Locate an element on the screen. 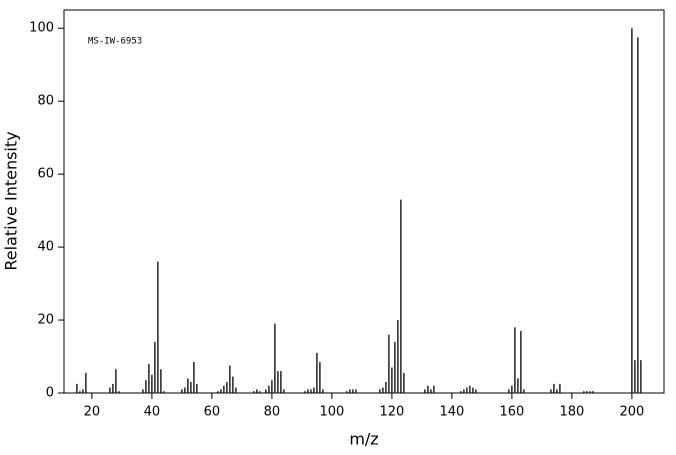 The width and height of the screenshot is (676, 455). annotation: MS-IW-6953 is located at coordinates (115, 42).